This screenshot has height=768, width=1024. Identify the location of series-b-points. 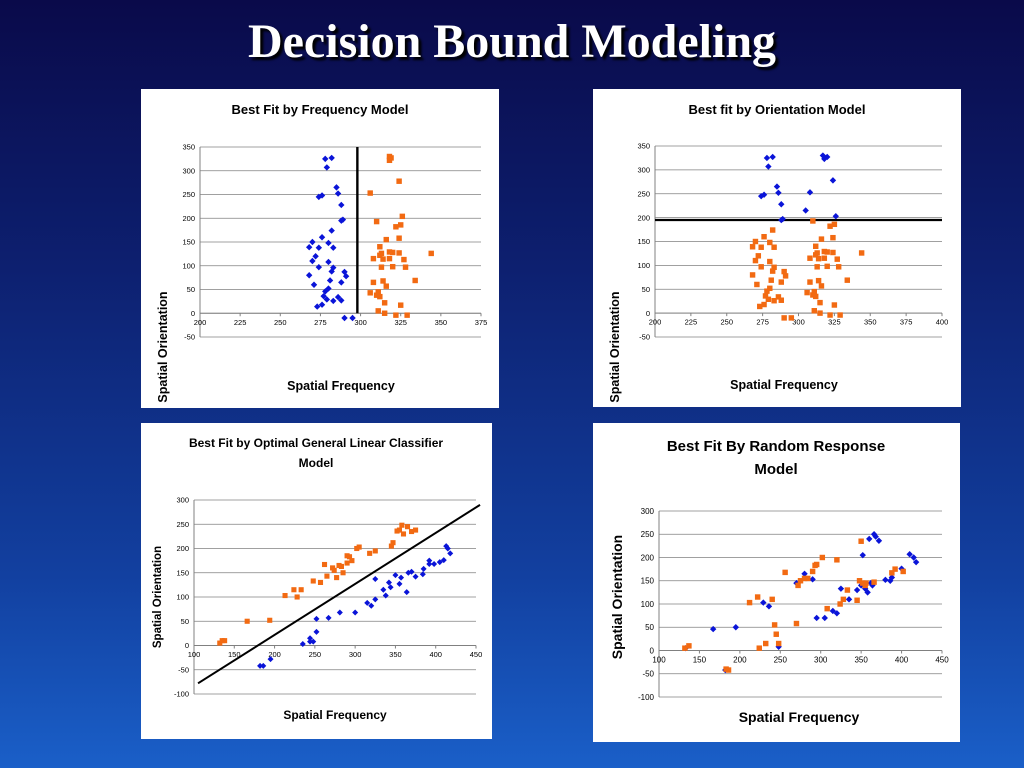
(400, 235).